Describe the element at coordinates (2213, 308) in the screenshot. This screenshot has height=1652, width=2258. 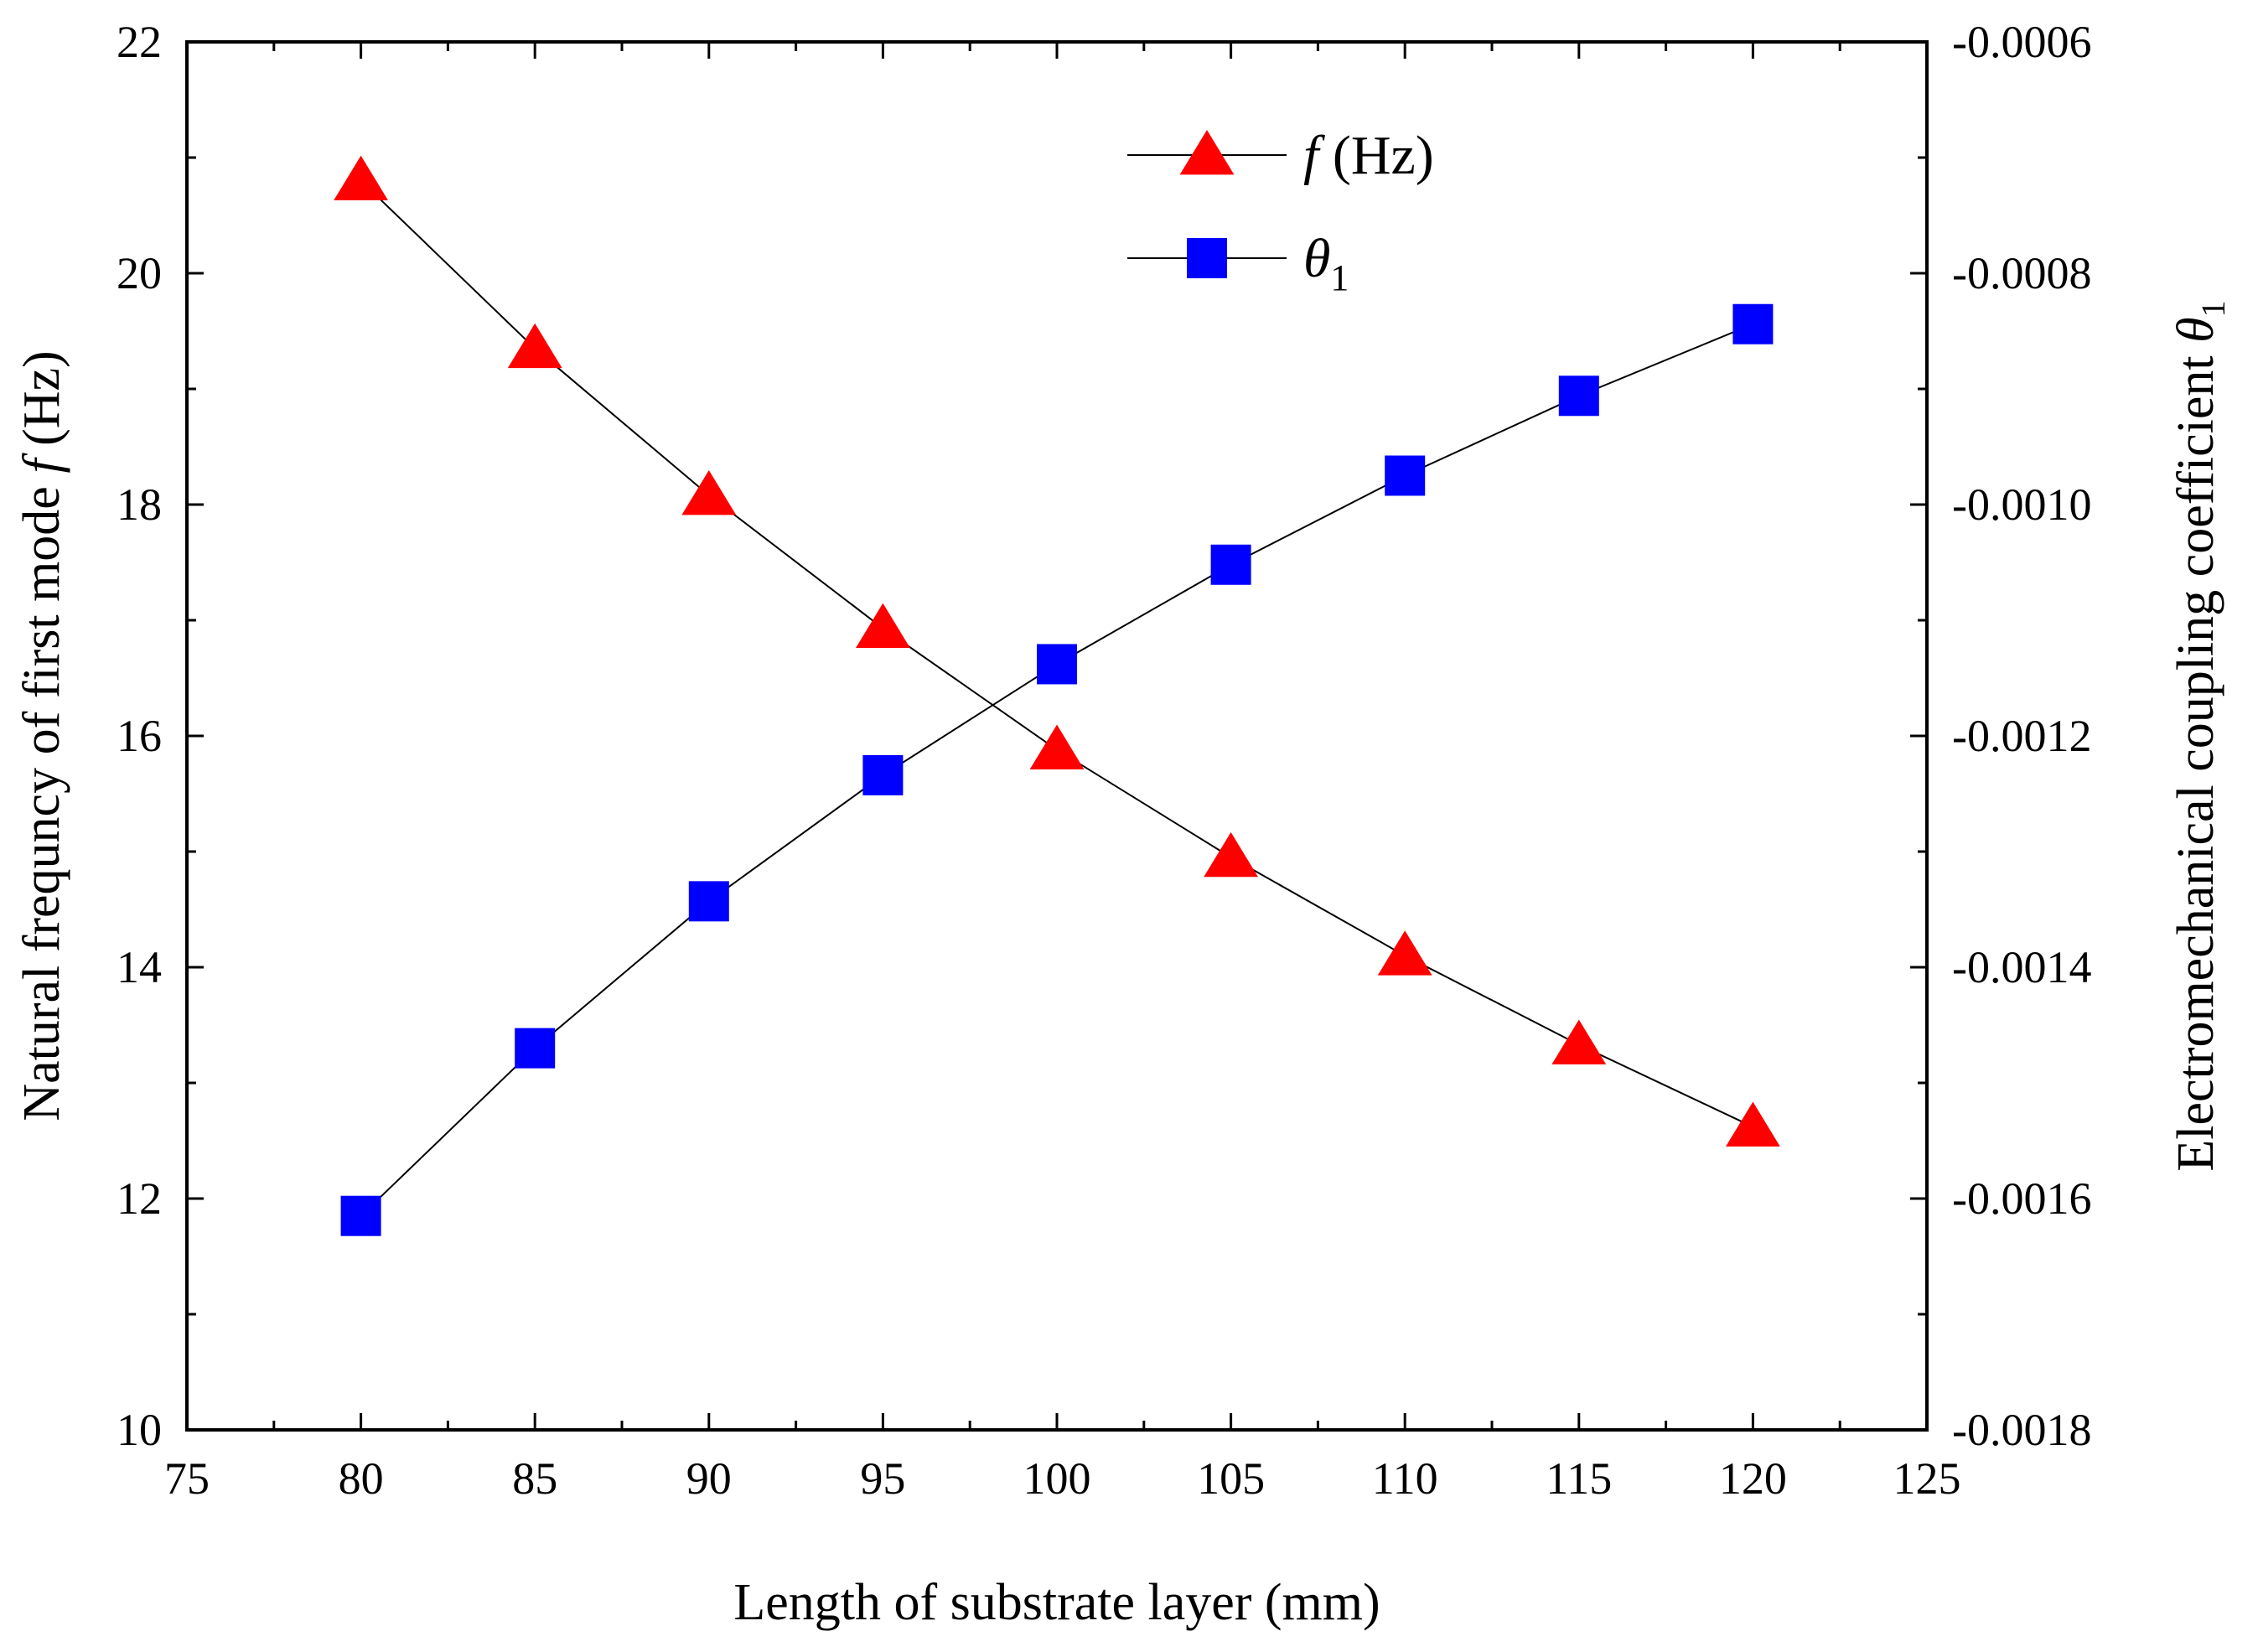
I see `y-right-title-subscript: 1` at that location.